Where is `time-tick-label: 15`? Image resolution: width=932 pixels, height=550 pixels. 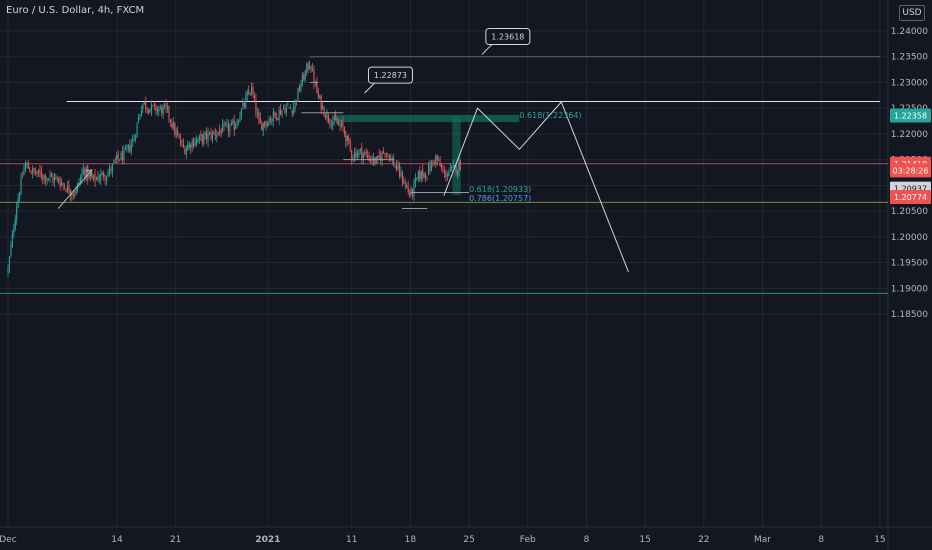 time-tick-label: 15 is located at coordinates (644, 540).